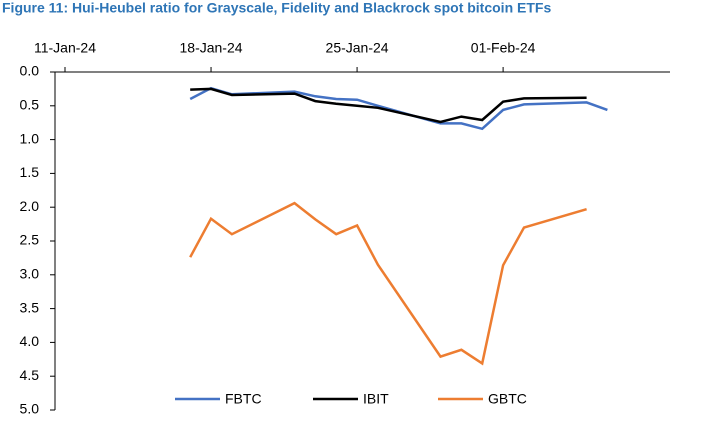 The image size is (709, 424). I want to click on y-tick-label: 4.0, so click(30, 341).